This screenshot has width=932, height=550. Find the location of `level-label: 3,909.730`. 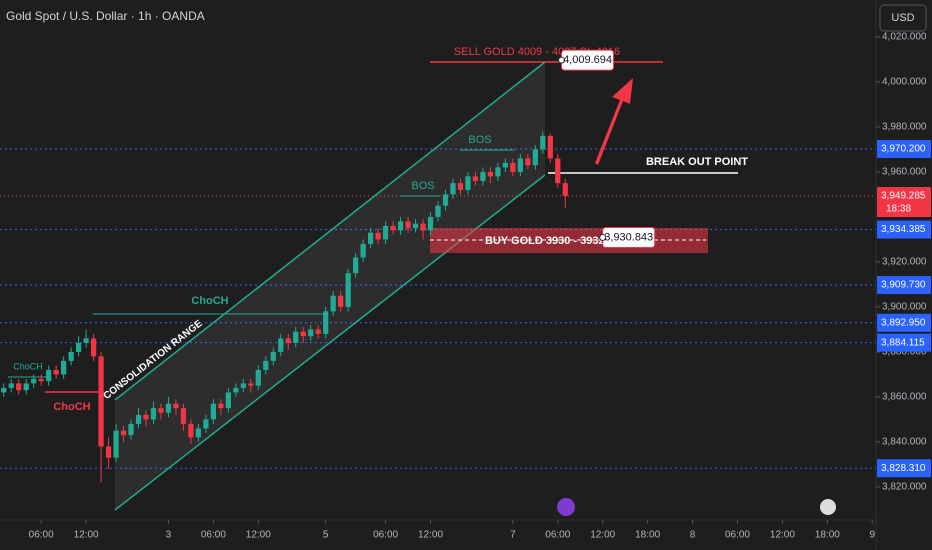

level-label: 3,909.730 is located at coordinates (903, 285).